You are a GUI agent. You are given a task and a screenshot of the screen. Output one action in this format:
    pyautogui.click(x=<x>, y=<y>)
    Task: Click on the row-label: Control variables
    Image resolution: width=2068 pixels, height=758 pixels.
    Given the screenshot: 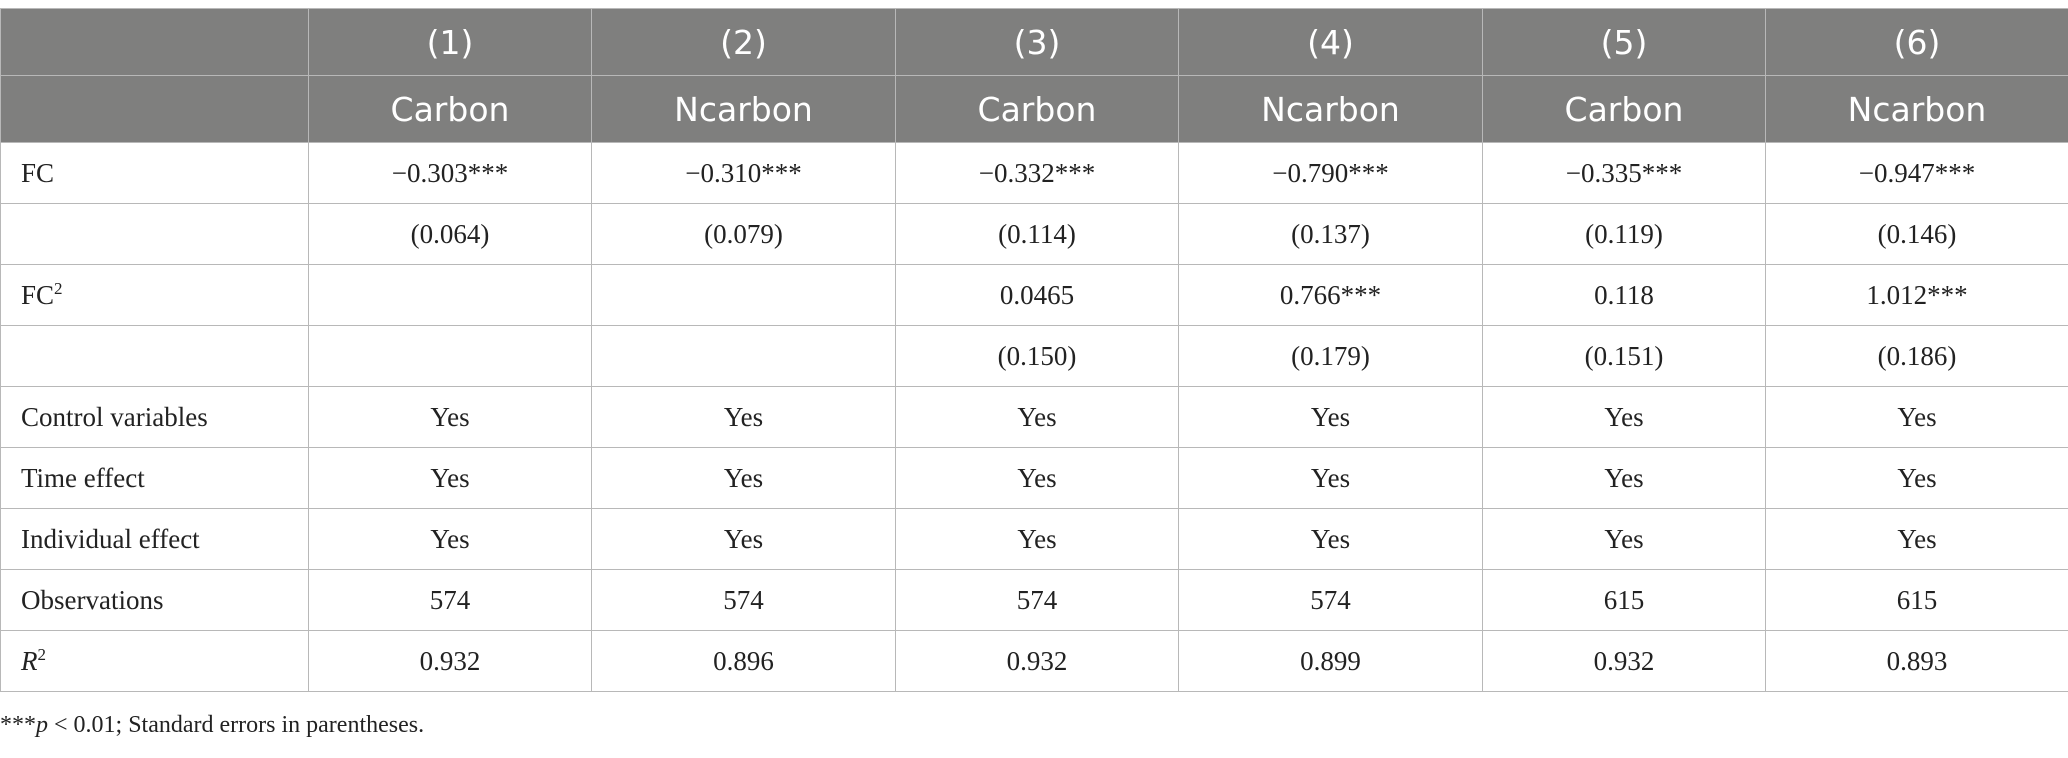 What is the action you would take?
    pyautogui.click(x=154, y=417)
    